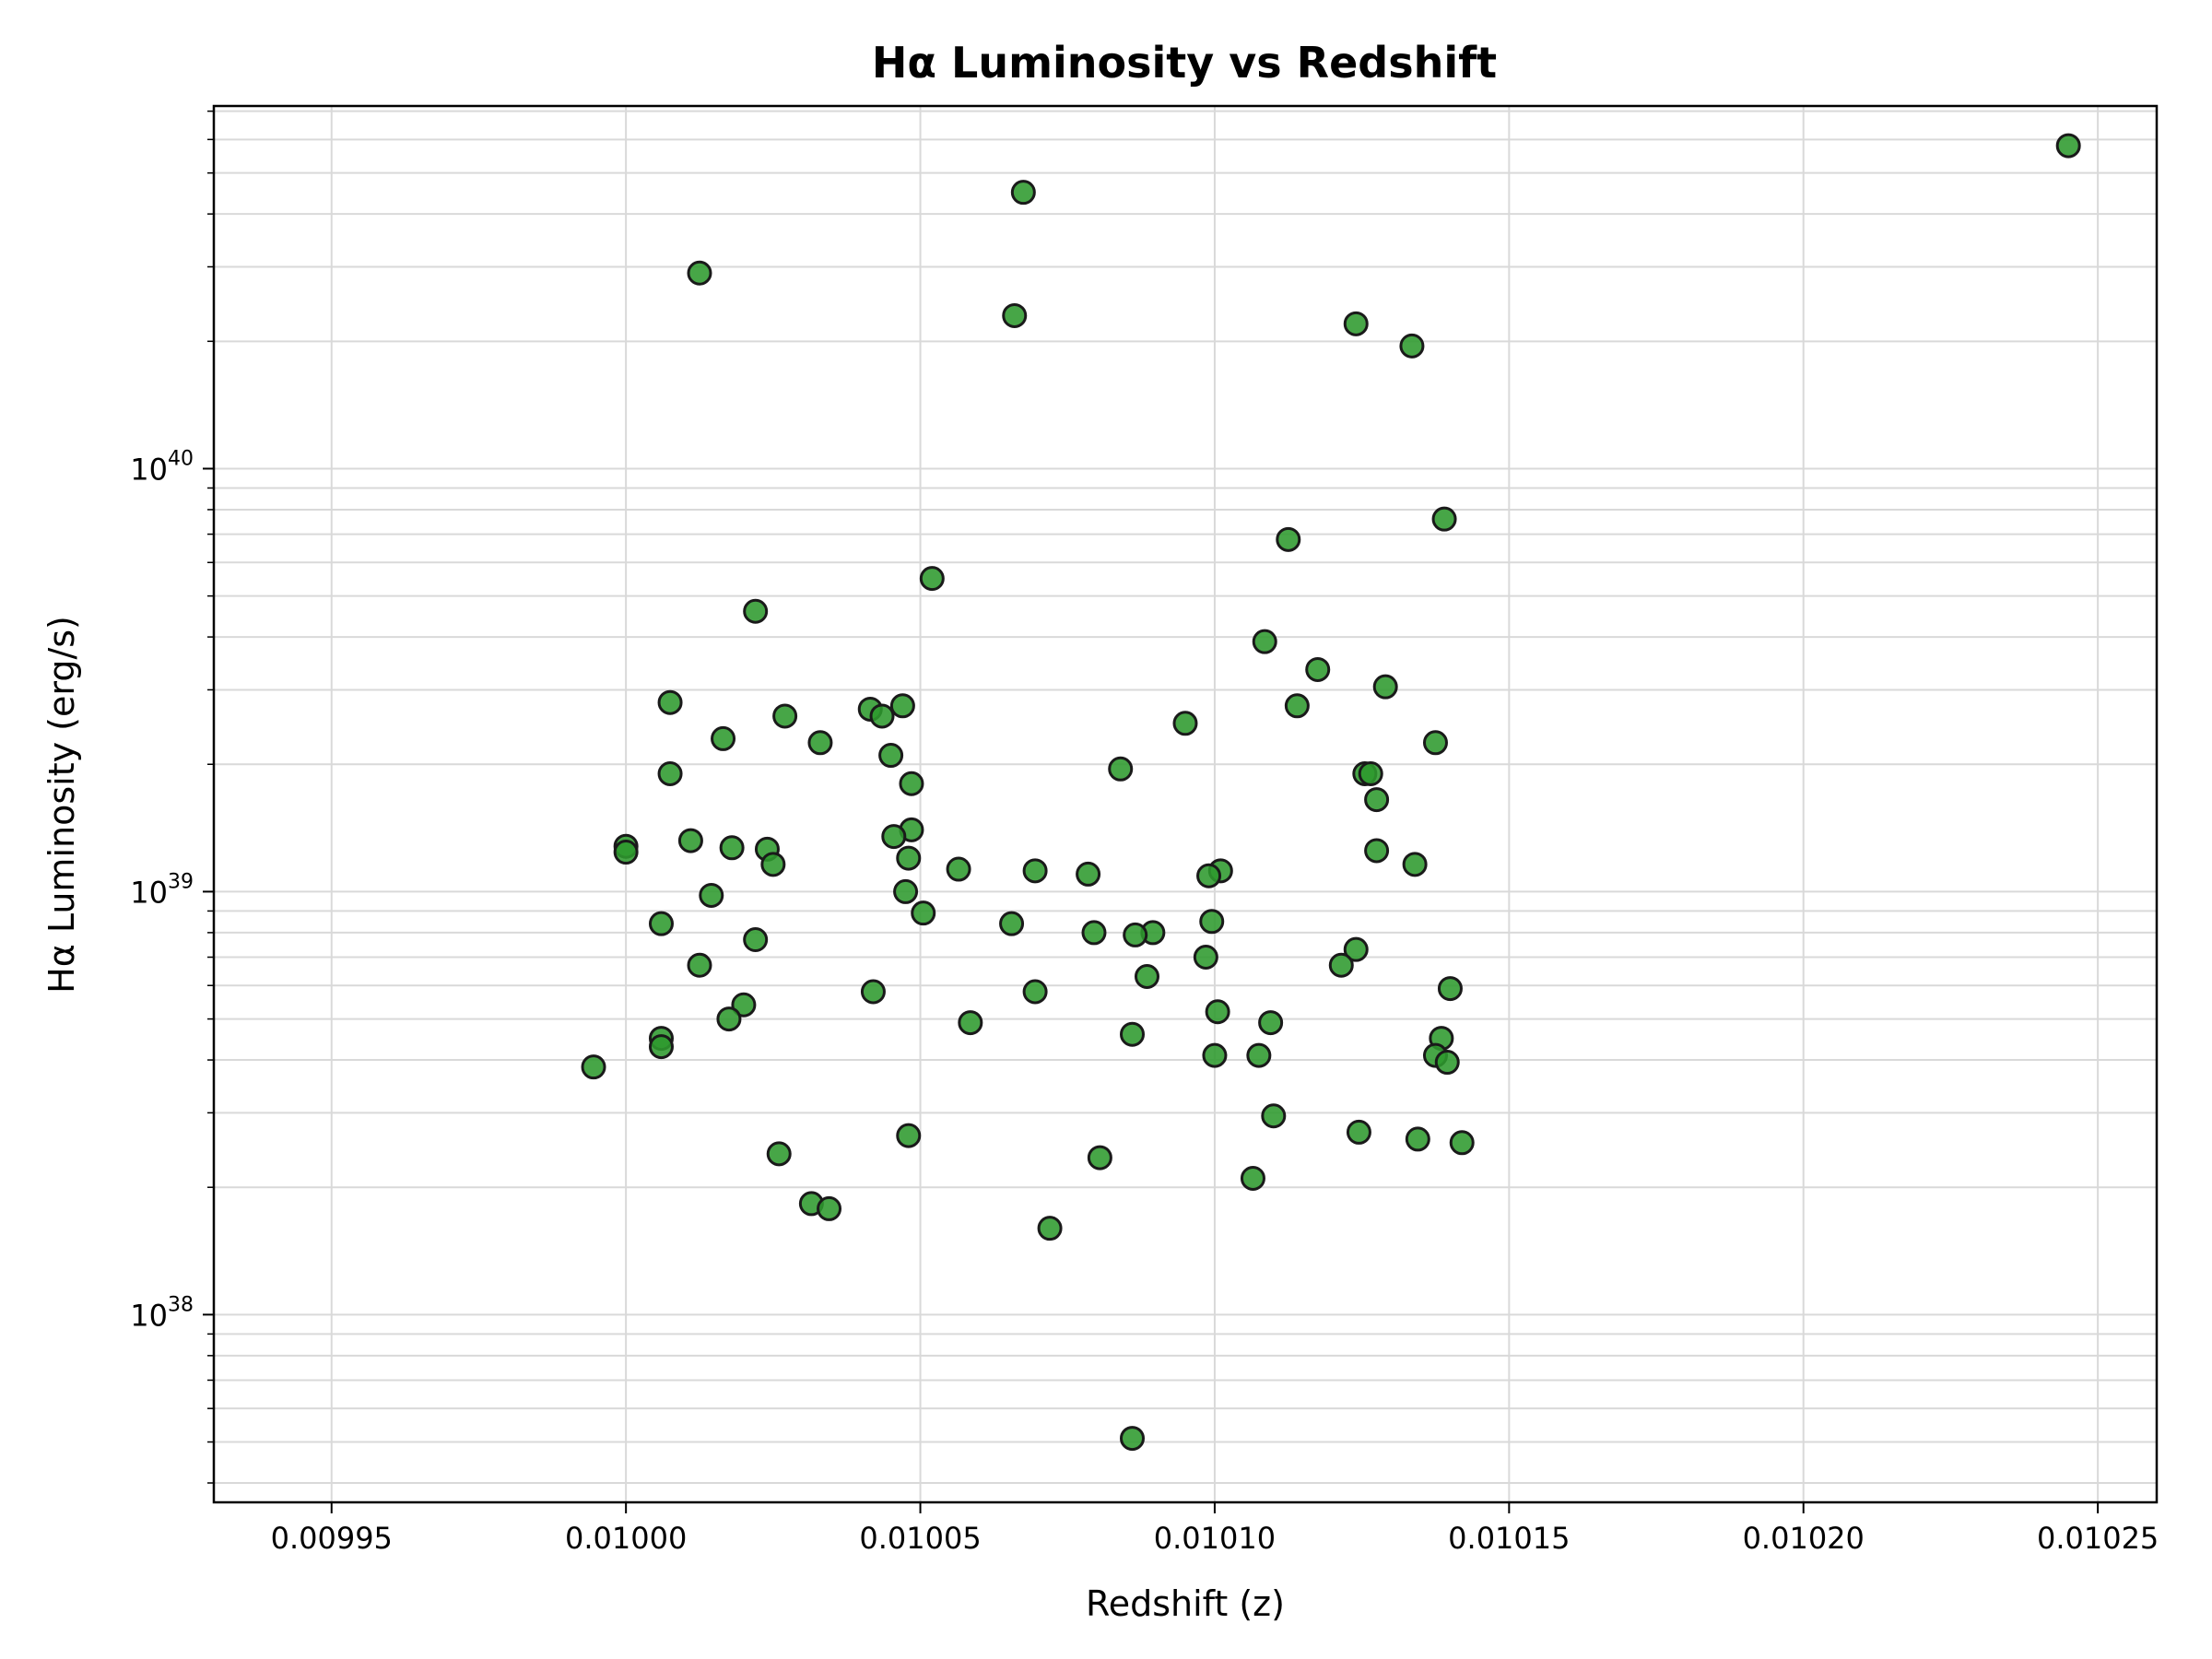  What do you see at coordinates (2098, 1538) in the screenshot?
I see `x-tick-label: 0.01025` at bounding box center [2098, 1538].